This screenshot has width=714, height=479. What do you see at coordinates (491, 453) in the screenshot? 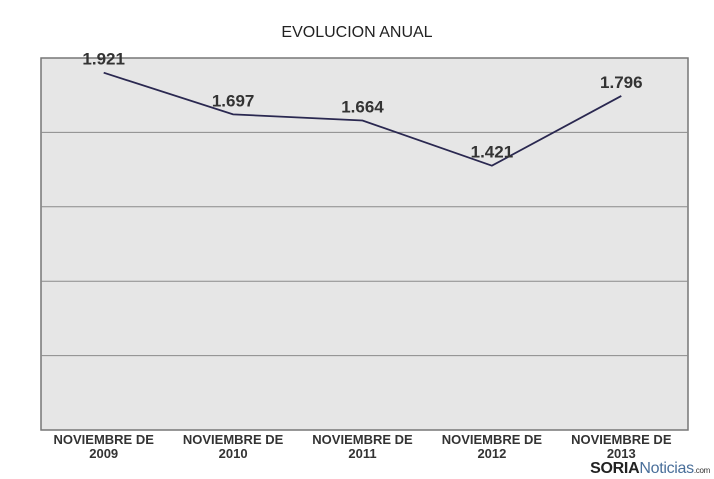
I see `x-tick-label: 2012` at bounding box center [491, 453].